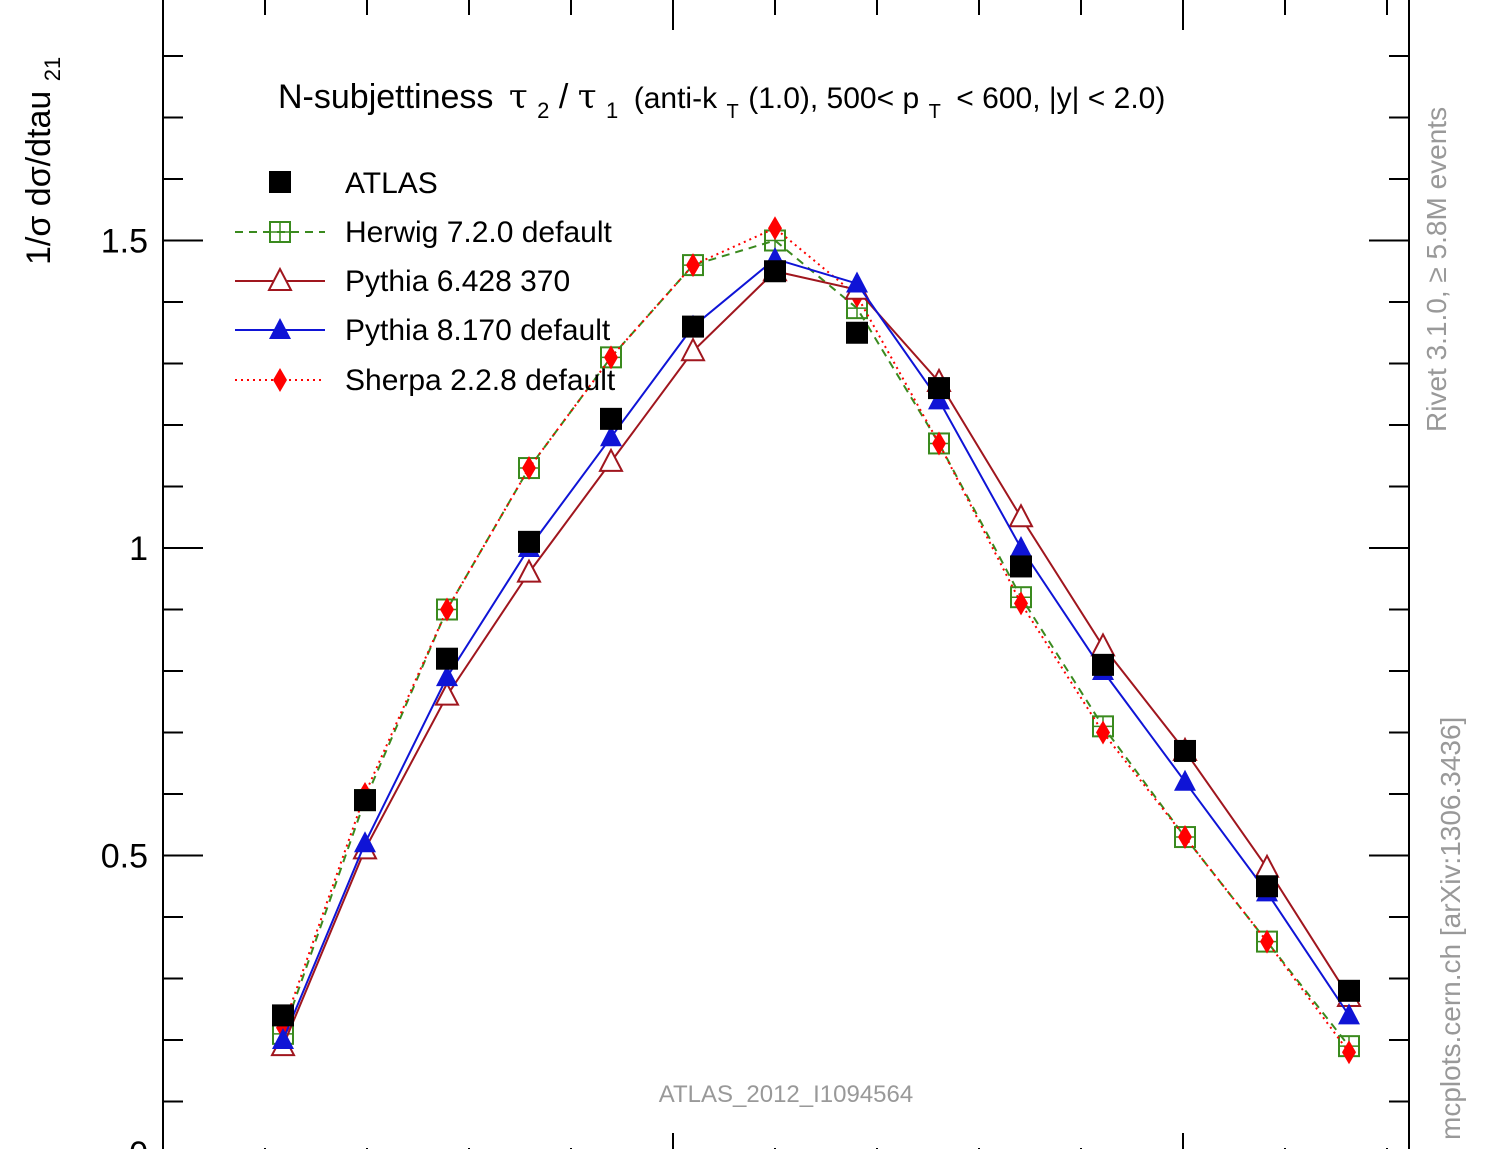 This screenshot has height=1149, width=1492. What do you see at coordinates (138, 1142) in the screenshot?
I see `y-tick-label-zero: 0` at bounding box center [138, 1142].